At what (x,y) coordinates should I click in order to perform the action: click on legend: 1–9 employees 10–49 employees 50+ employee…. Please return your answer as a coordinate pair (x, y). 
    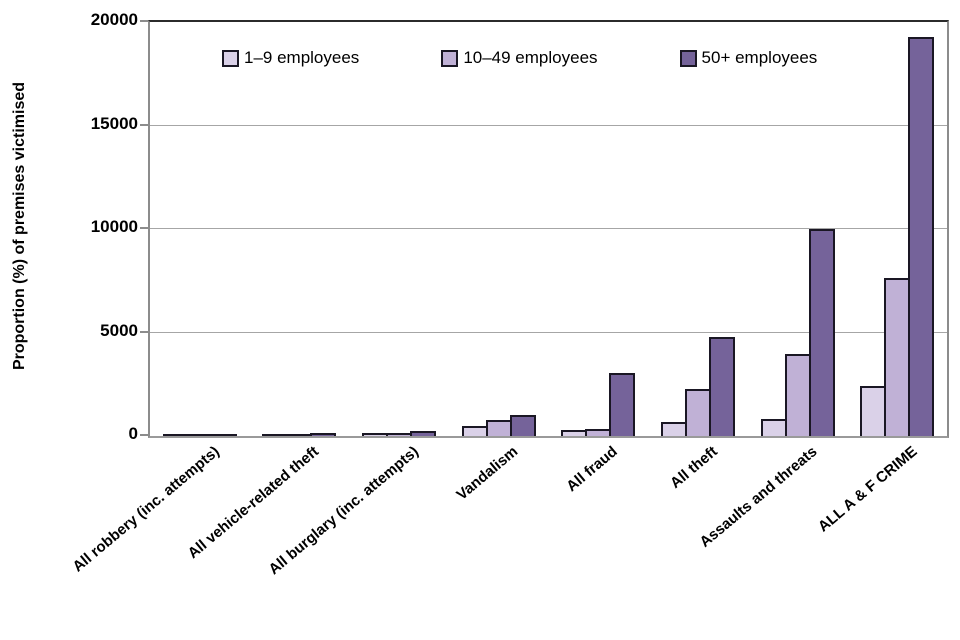
    Looking at the image, I should click on (519, 58).